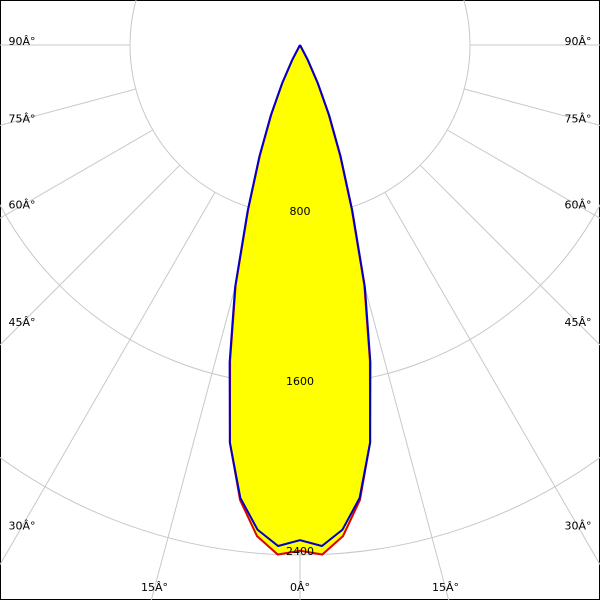 The width and height of the screenshot is (600, 600). I want to click on ring-label: 1600, so click(300, 381).